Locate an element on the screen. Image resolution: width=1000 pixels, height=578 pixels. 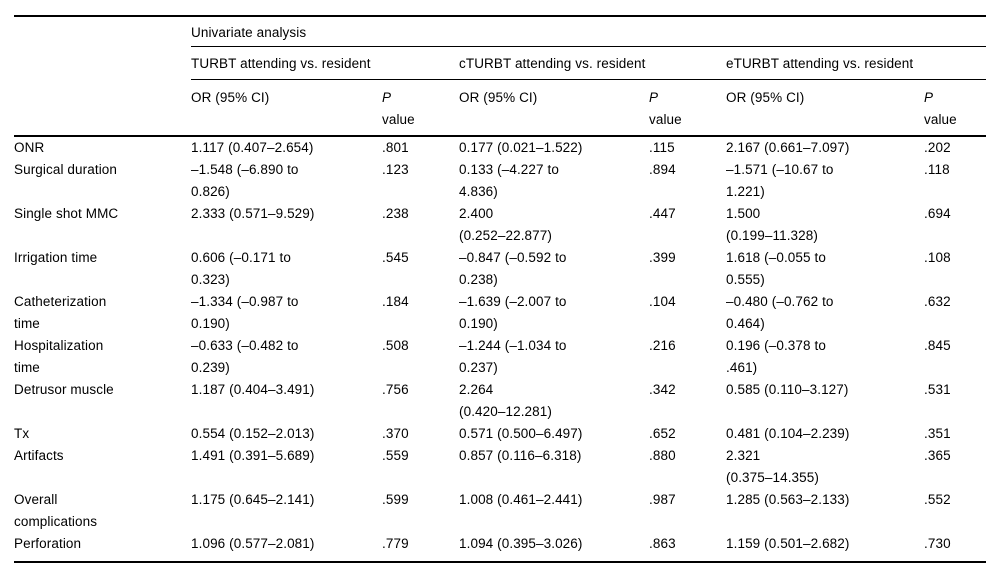
cturbt-or-cell: 0.857 (0.116–6.318) is located at coordinates (520, 455).